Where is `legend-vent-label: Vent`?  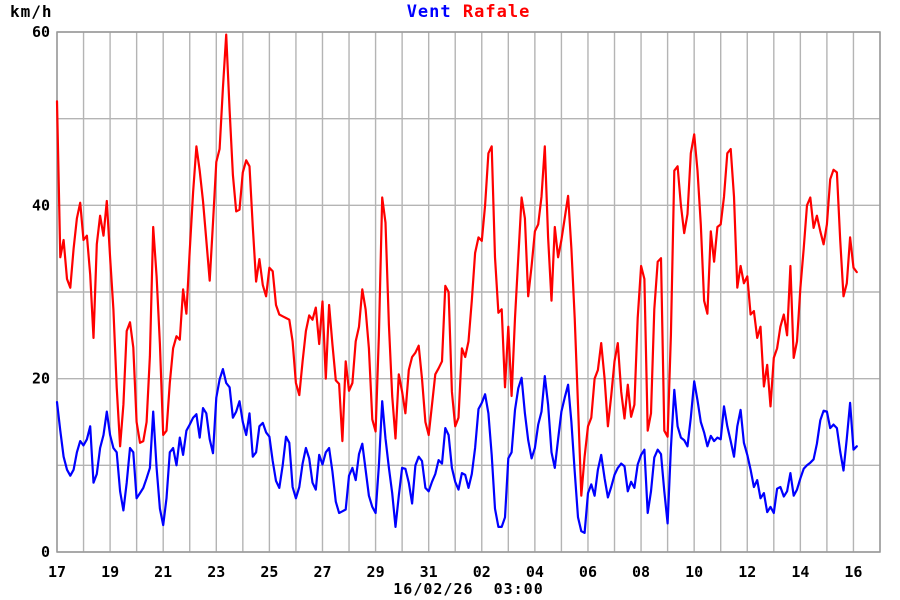 legend-vent-label: Vent is located at coordinates (429, 12).